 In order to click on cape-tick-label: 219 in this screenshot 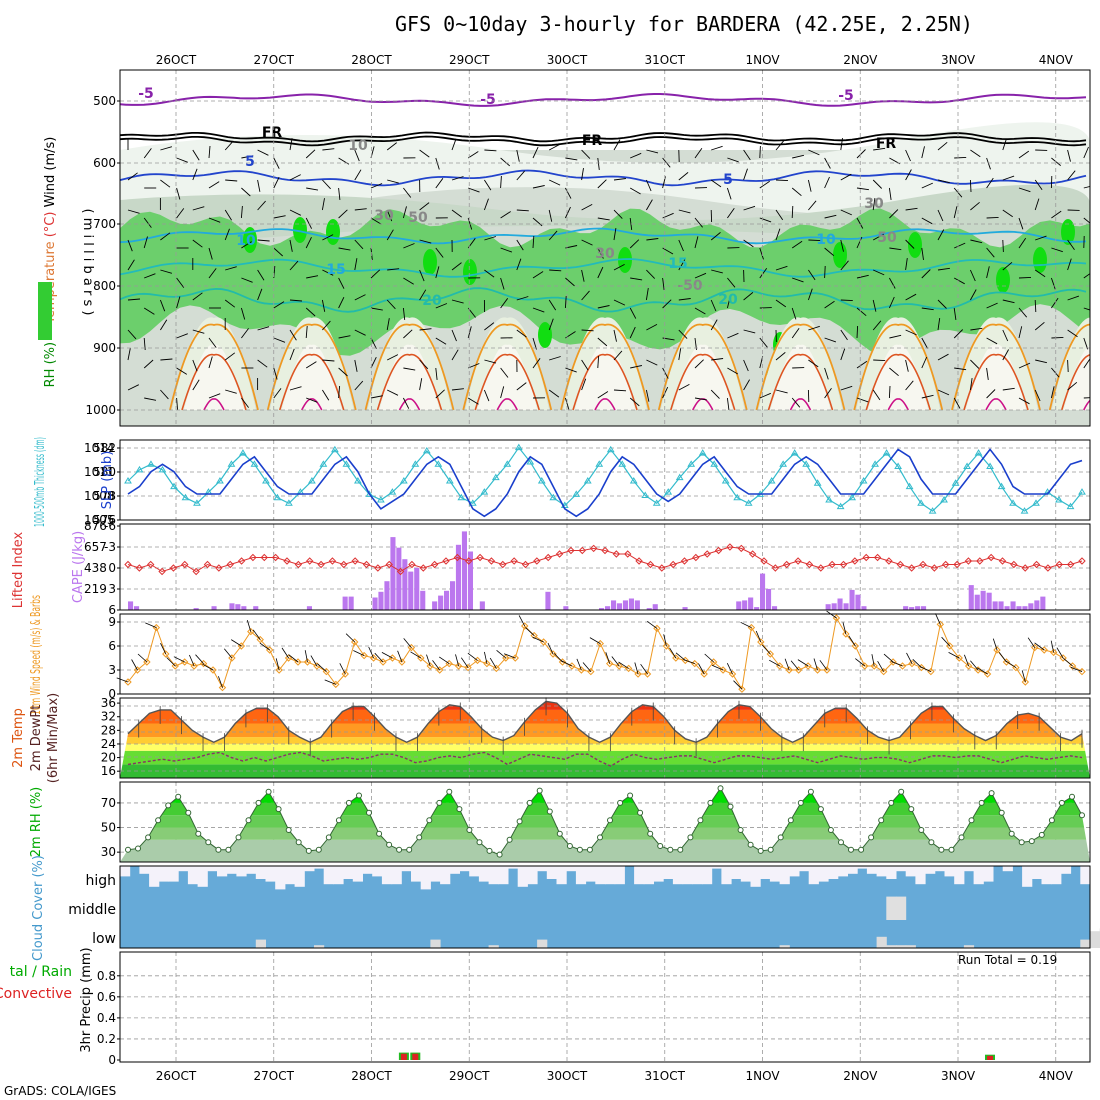, I will do `click(95, 589)`.